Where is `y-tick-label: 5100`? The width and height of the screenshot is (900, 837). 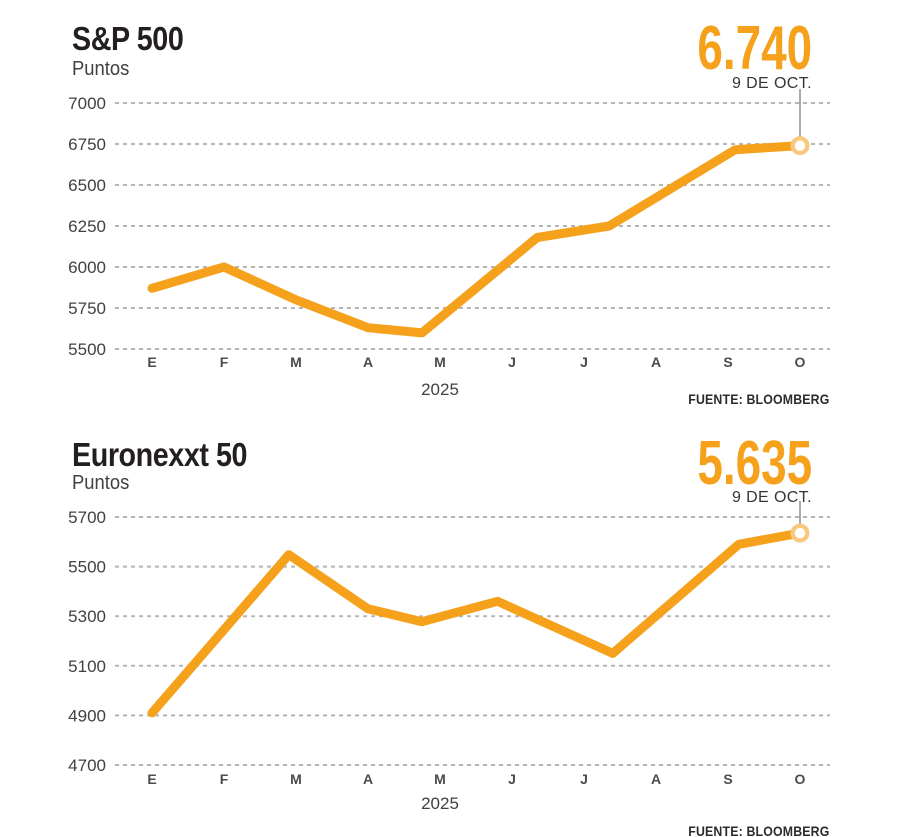 y-tick-label: 5100 is located at coordinates (87, 666).